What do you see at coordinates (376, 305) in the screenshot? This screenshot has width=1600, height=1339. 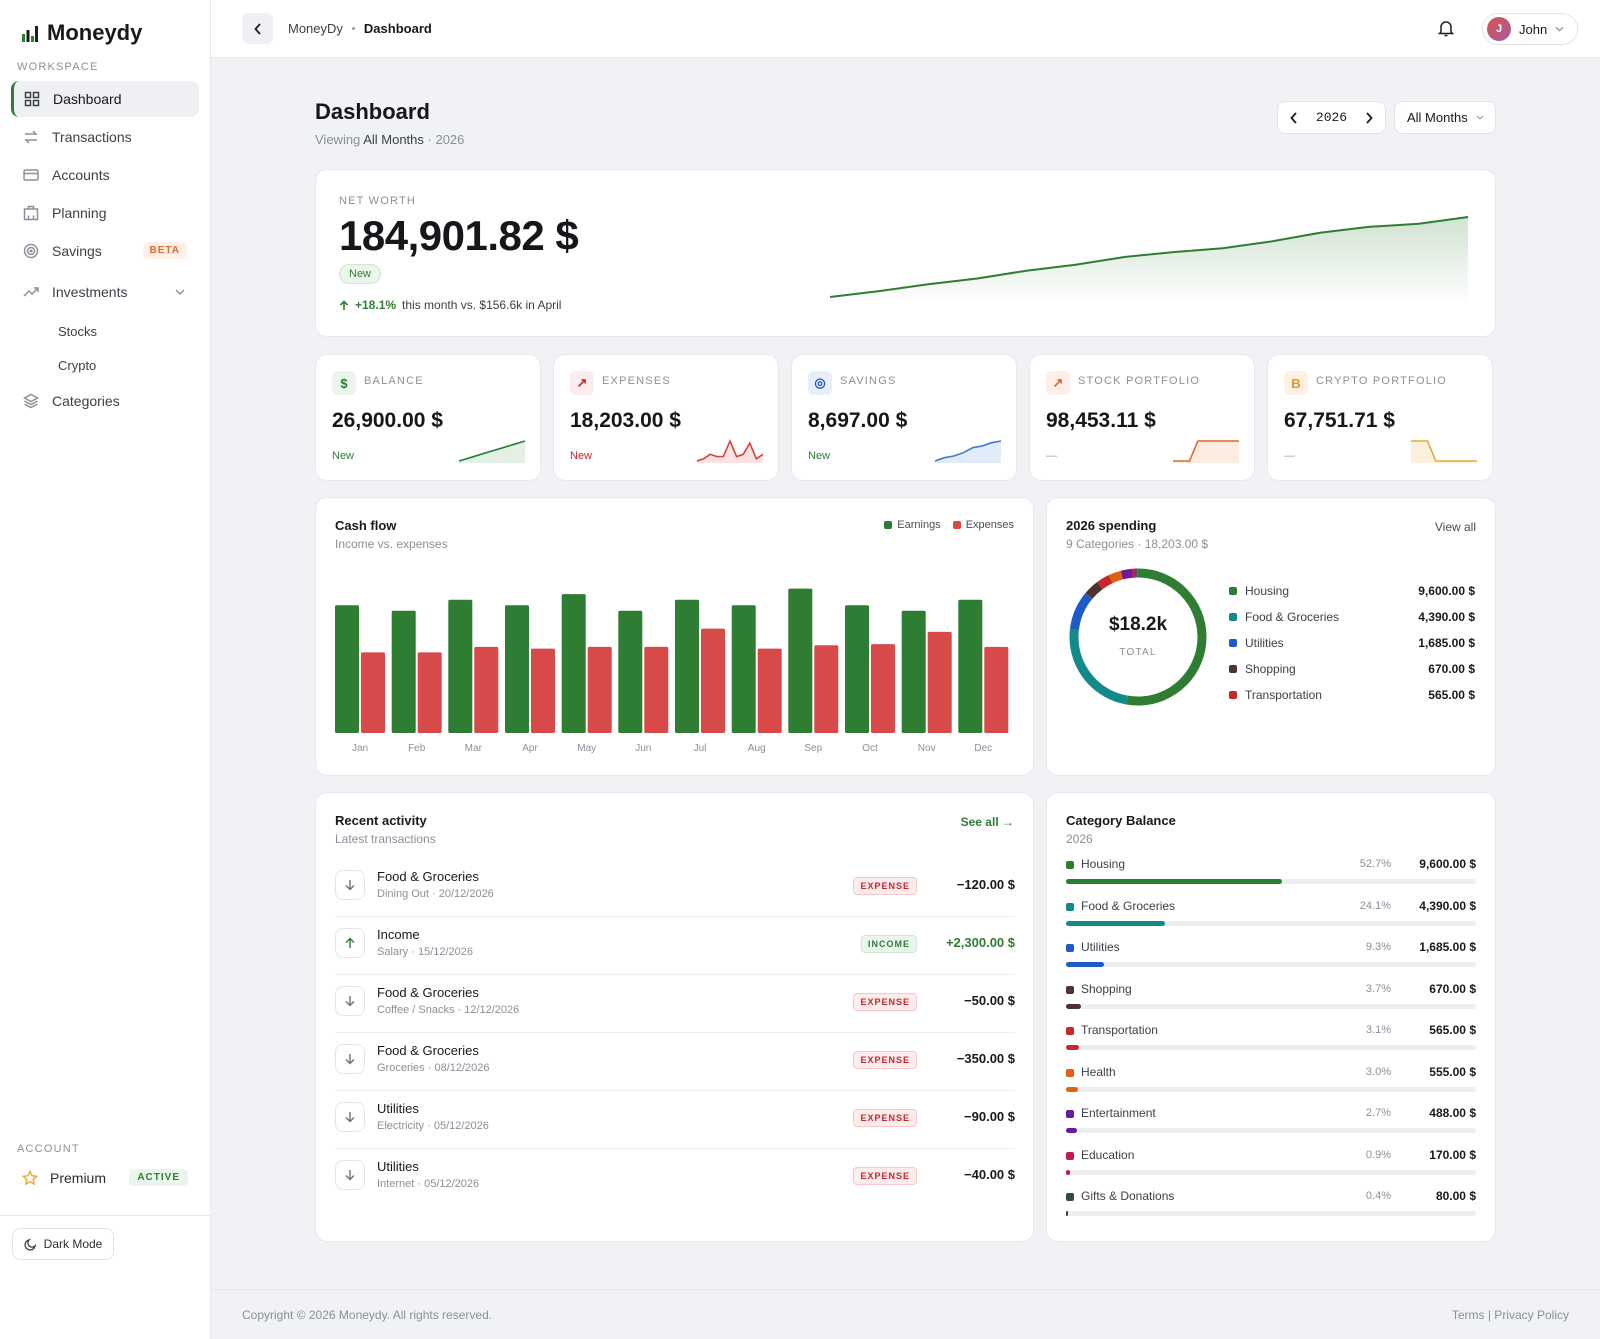 I see `delta-percent: +18.1%` at bounding box center [376, 305].